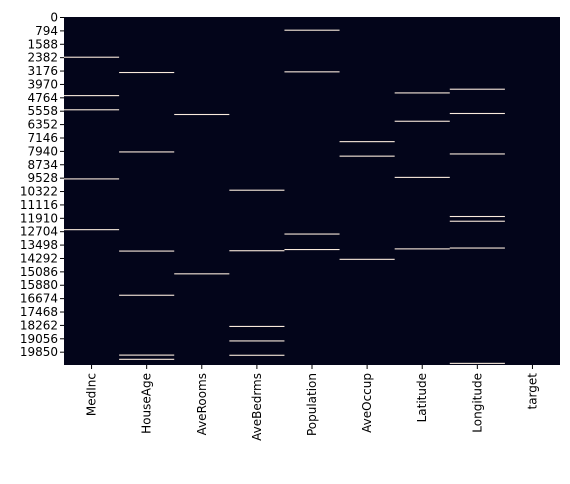 Image resolution: width=570 pixels, height=484 pixels. Describe the element at coordinates (39, 258) in the screenshot. I see `y-tick-label: 14292` at that location.